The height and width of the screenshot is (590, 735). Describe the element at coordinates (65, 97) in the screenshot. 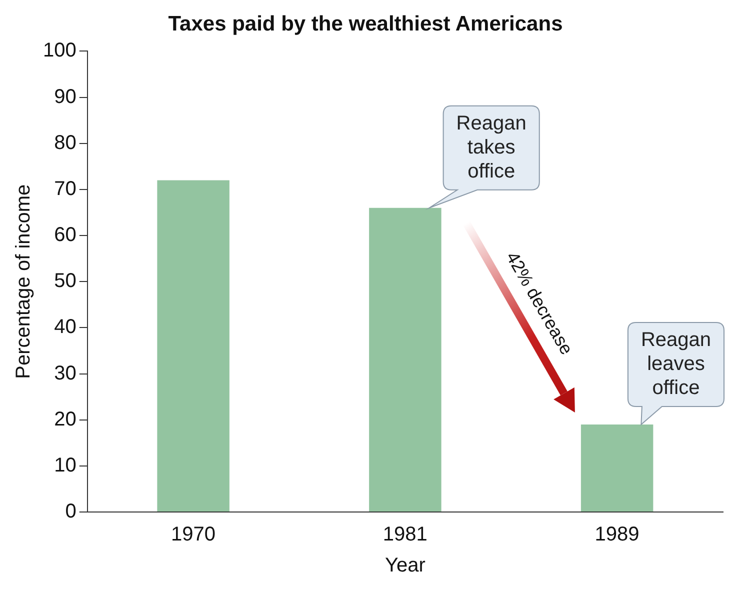

I see `y-tick-label: 90` at that location.